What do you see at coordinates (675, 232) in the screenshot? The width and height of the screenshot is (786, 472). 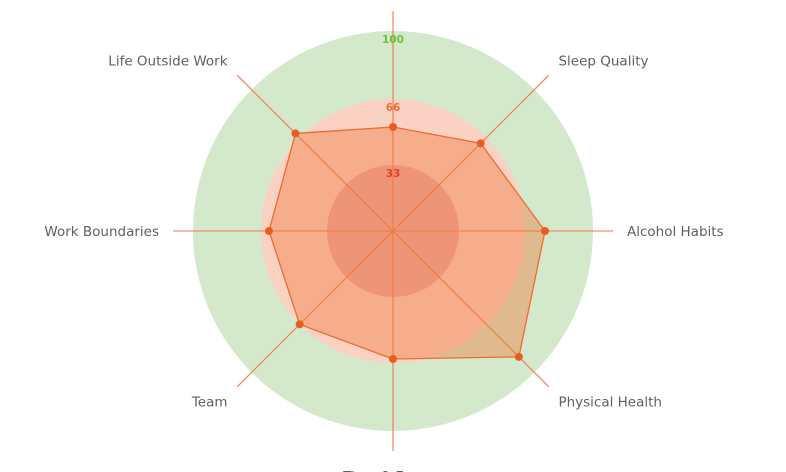 I see `category-label-3: Alcohol Habits` at bounding box center [675, 232].